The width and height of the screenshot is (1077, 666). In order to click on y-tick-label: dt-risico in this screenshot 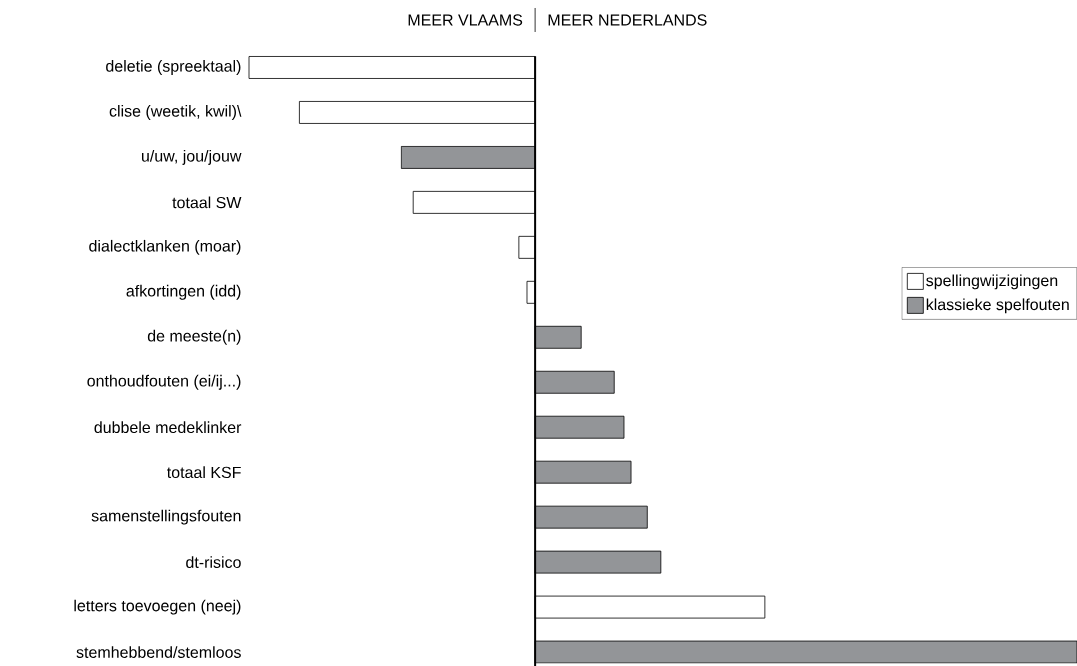, I will do `click(213, 562)`.